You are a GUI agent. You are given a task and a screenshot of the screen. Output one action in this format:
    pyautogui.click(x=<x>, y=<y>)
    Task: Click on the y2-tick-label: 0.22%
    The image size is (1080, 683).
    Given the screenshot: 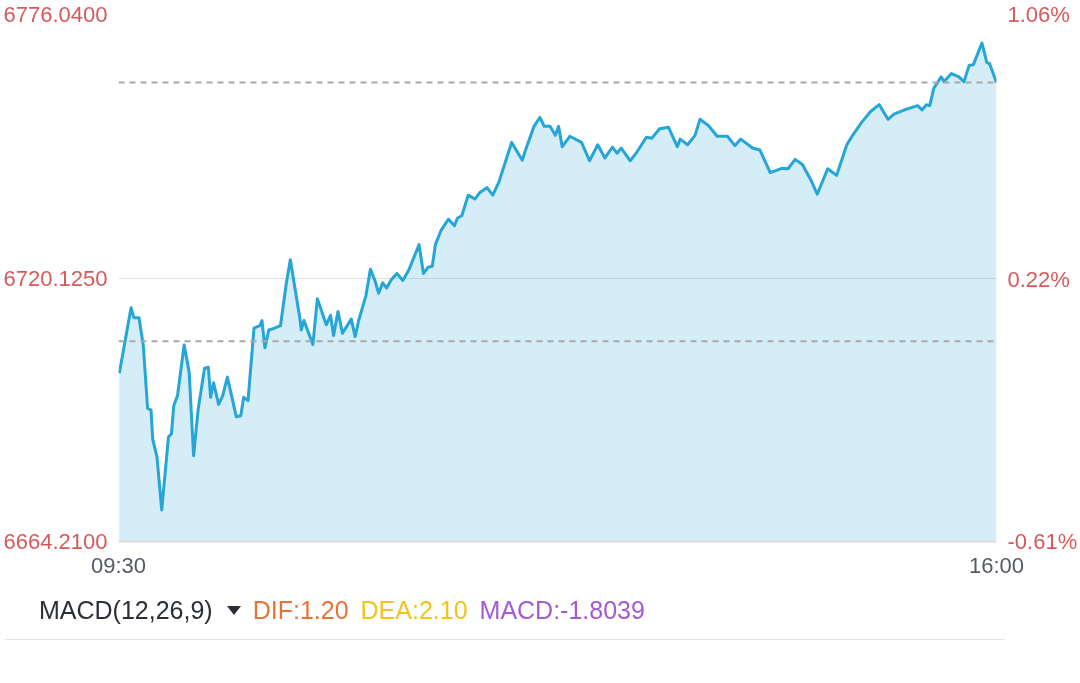 What is the action you would take?
    pyautogui.click(x=1038, y=280)
    